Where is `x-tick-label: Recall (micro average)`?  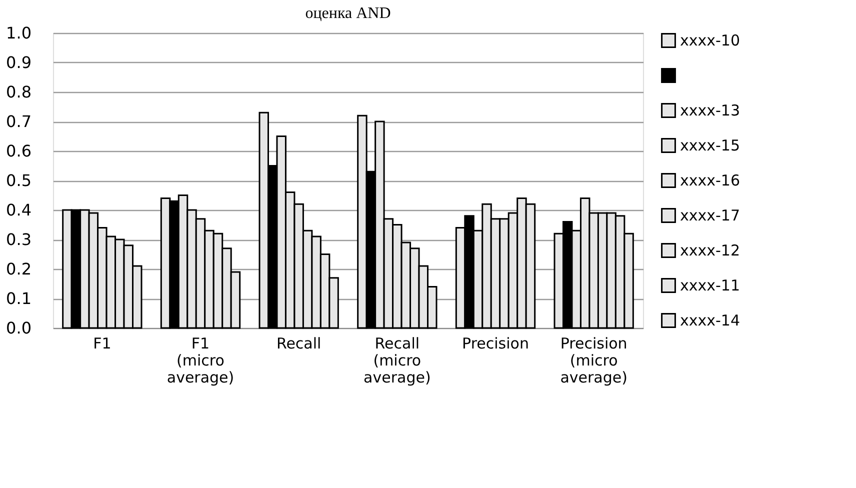
x-tick-label: Recall (micro average) is located at coordinates (397, 360).